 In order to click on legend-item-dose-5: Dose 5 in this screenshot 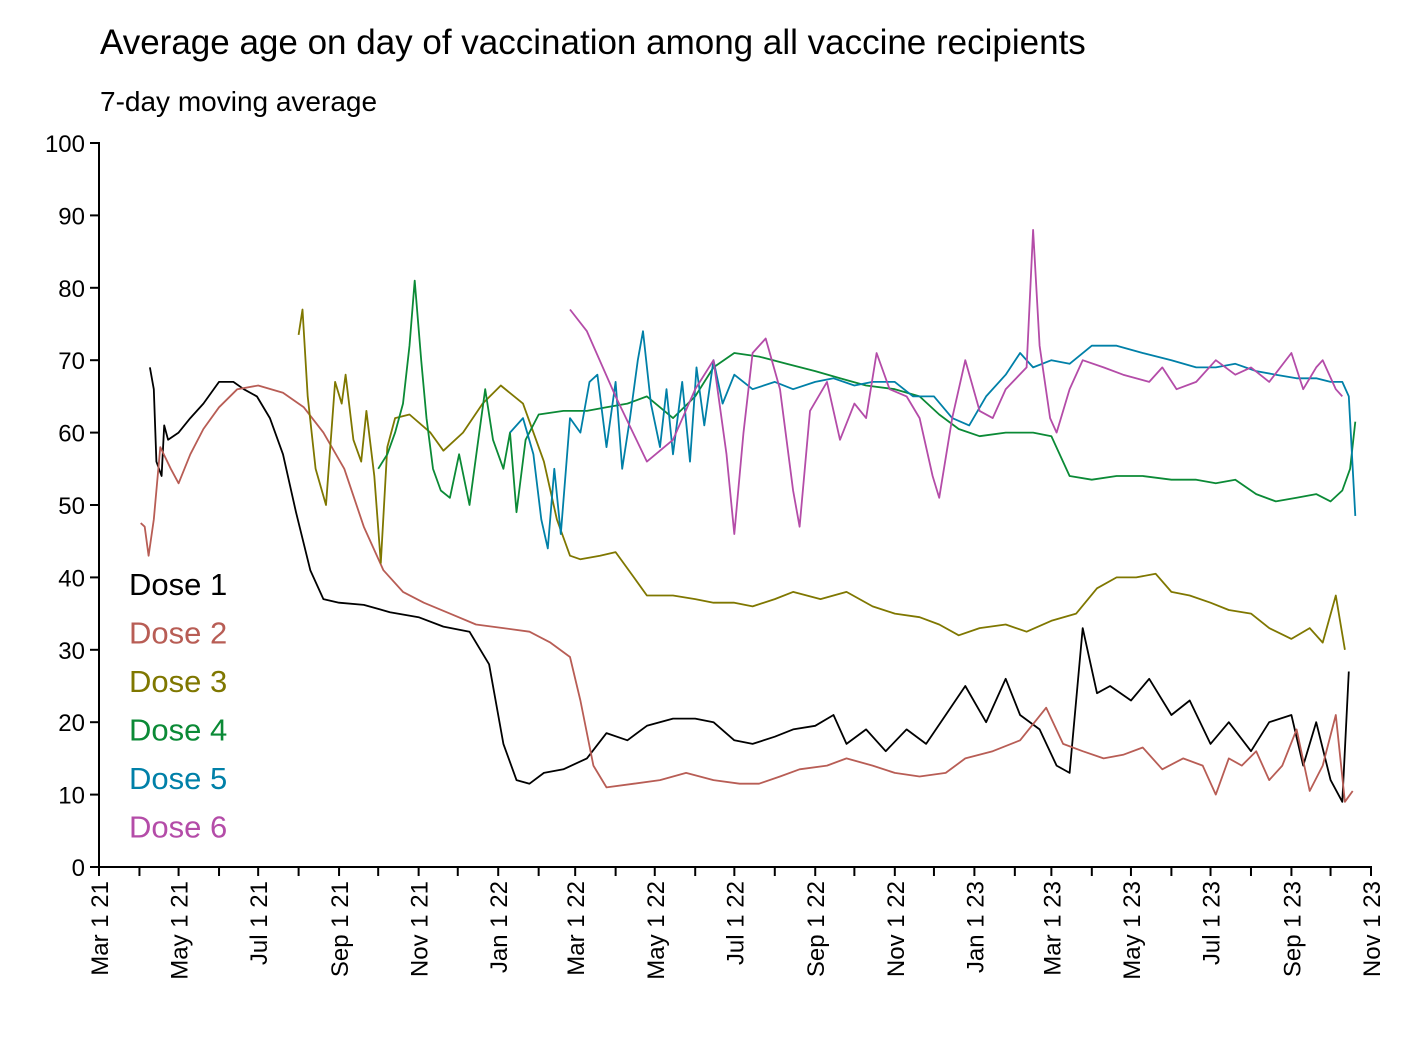, I will do `click(178, 778)`.